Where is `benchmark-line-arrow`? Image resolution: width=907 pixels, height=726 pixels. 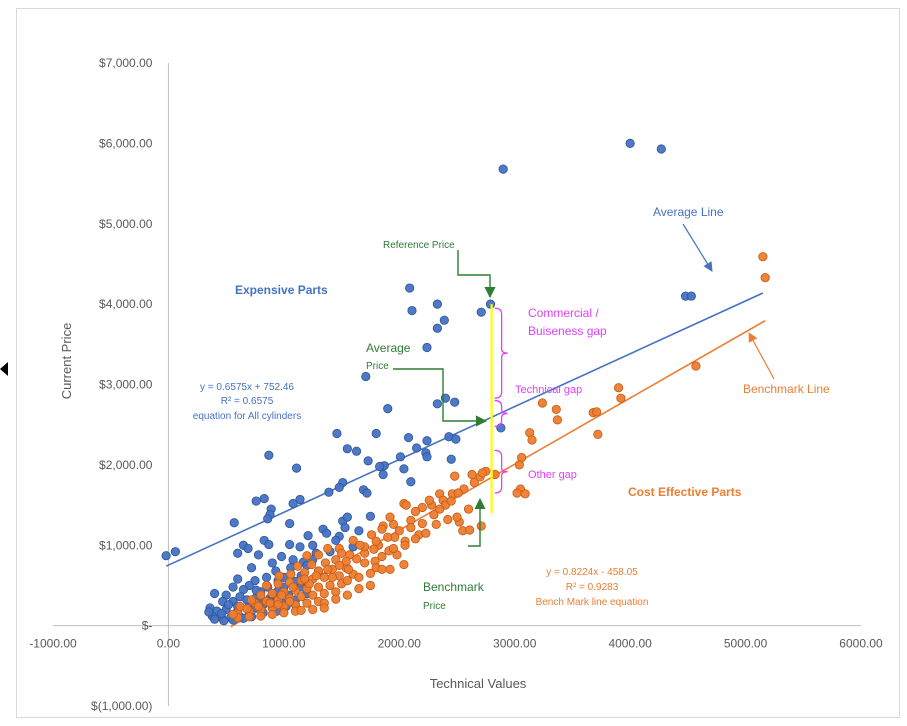 benchmark-line-arrow is located at coordinates (761, 356).